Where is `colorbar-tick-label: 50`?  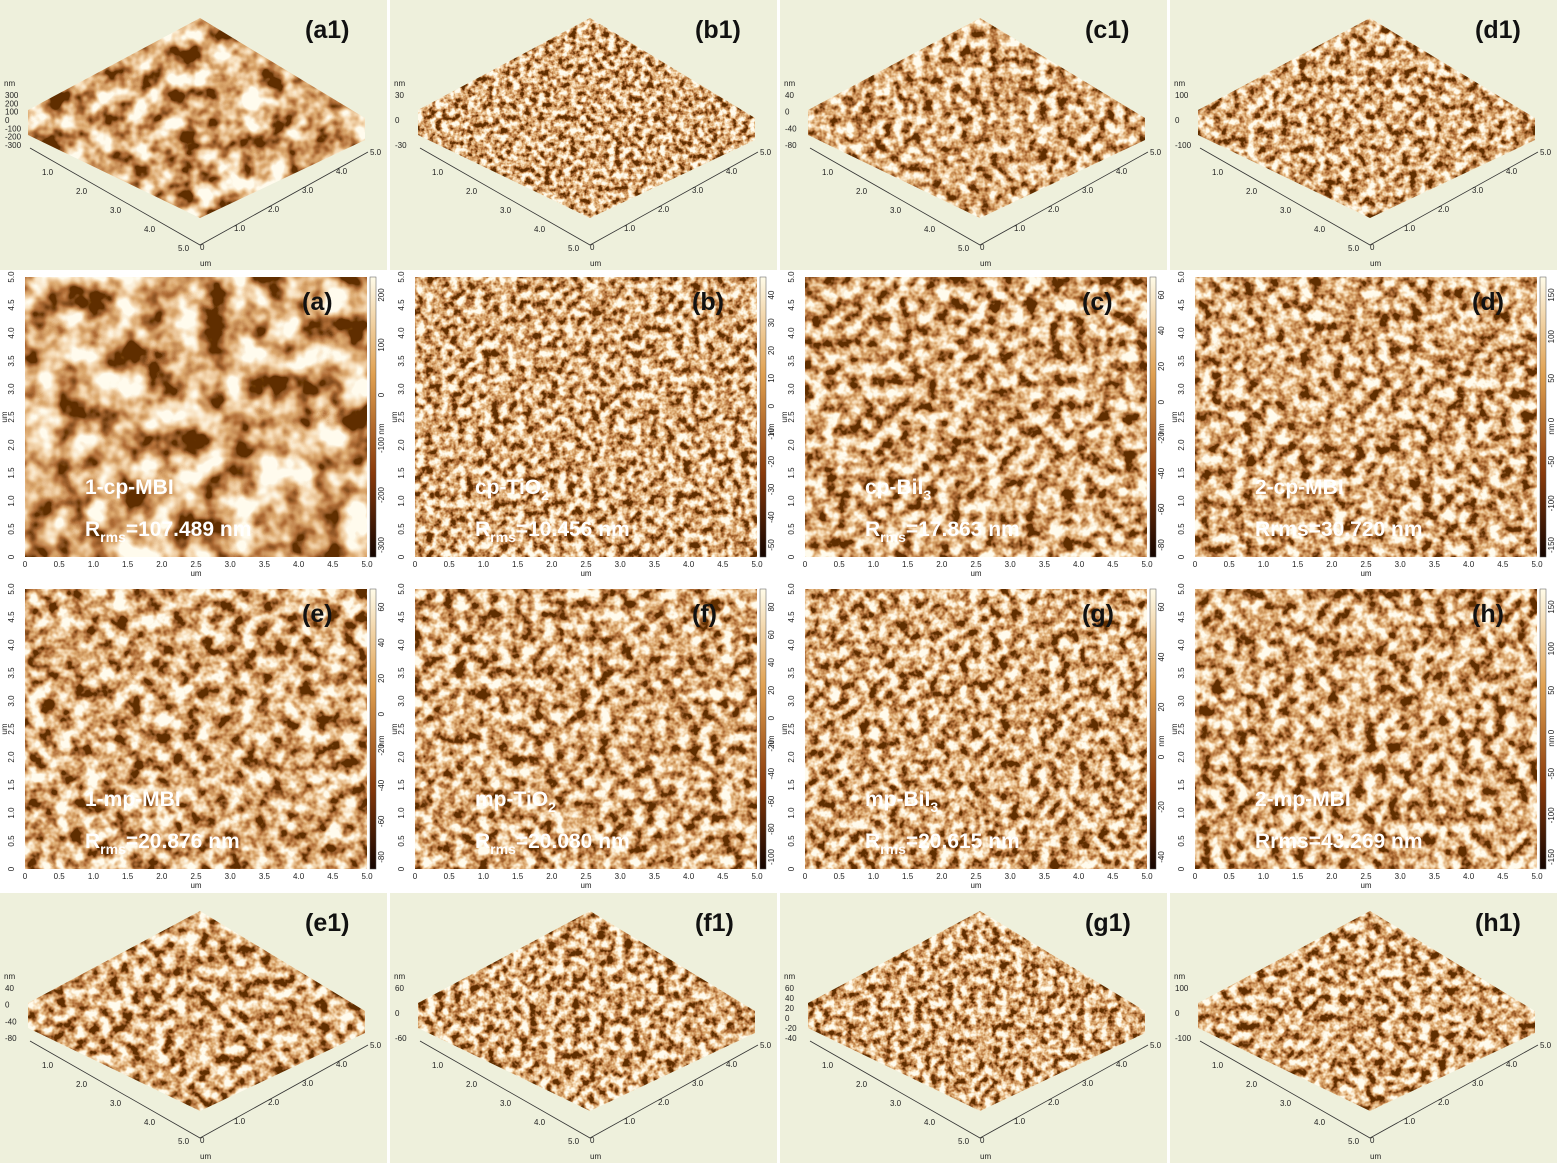 colorbar-tick-label: 50 is located at coordinates (1551, 689).